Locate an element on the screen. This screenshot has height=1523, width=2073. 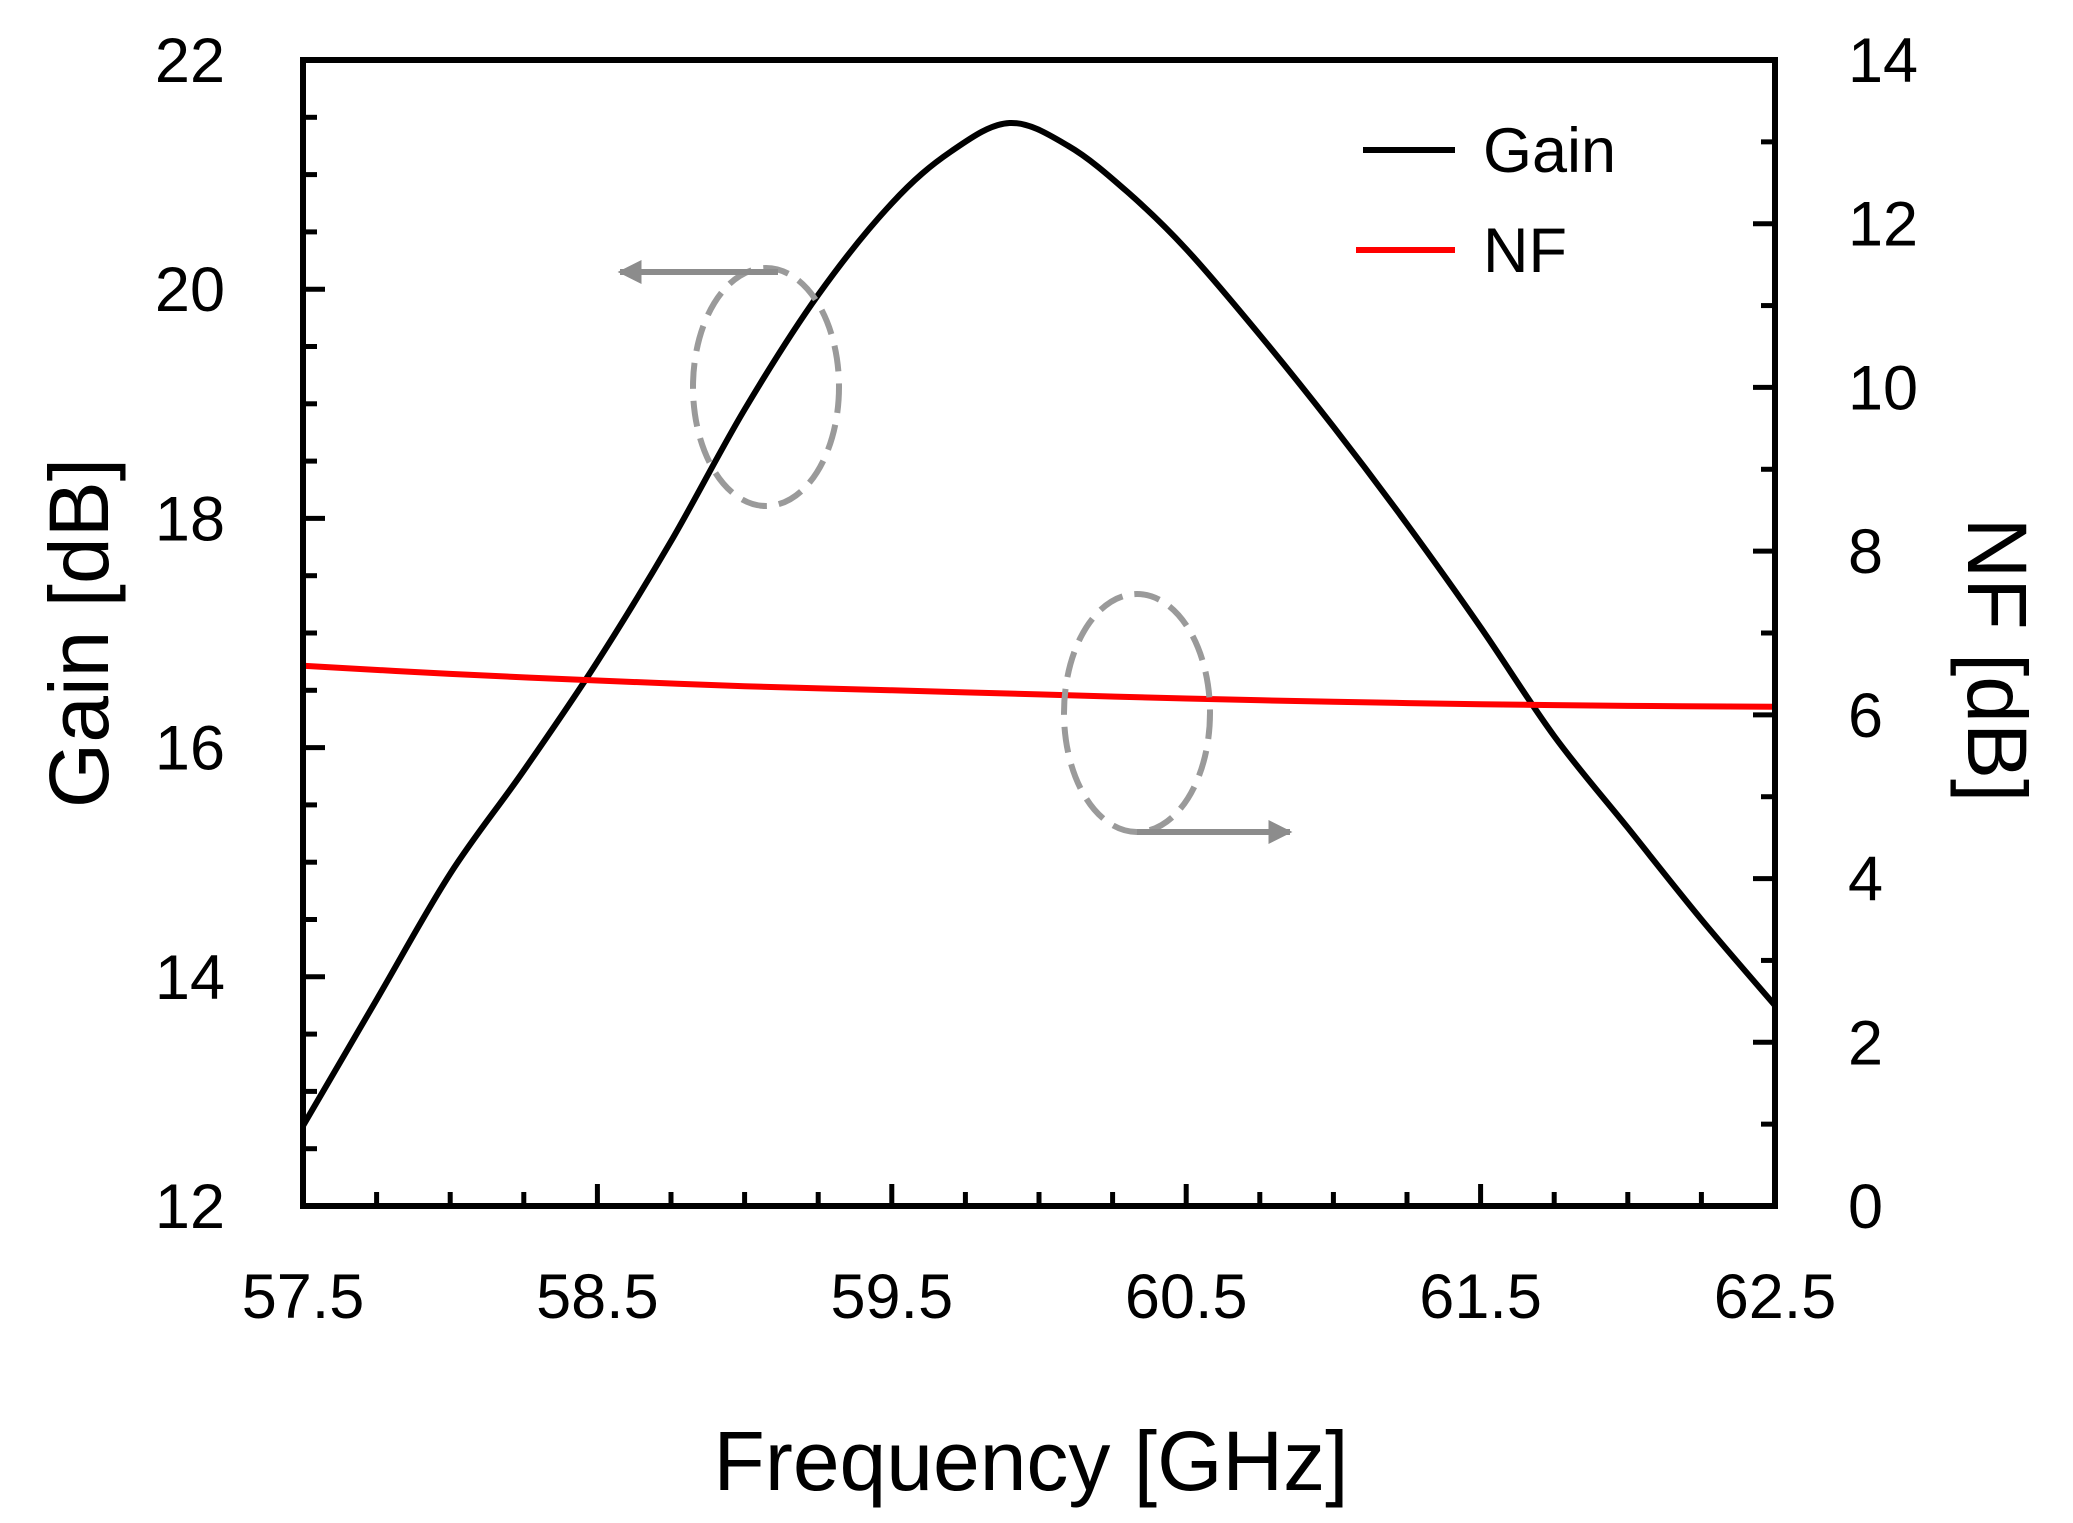
x-axis-title: Frequency [GHz] is located at coordinates (1031, 1461).